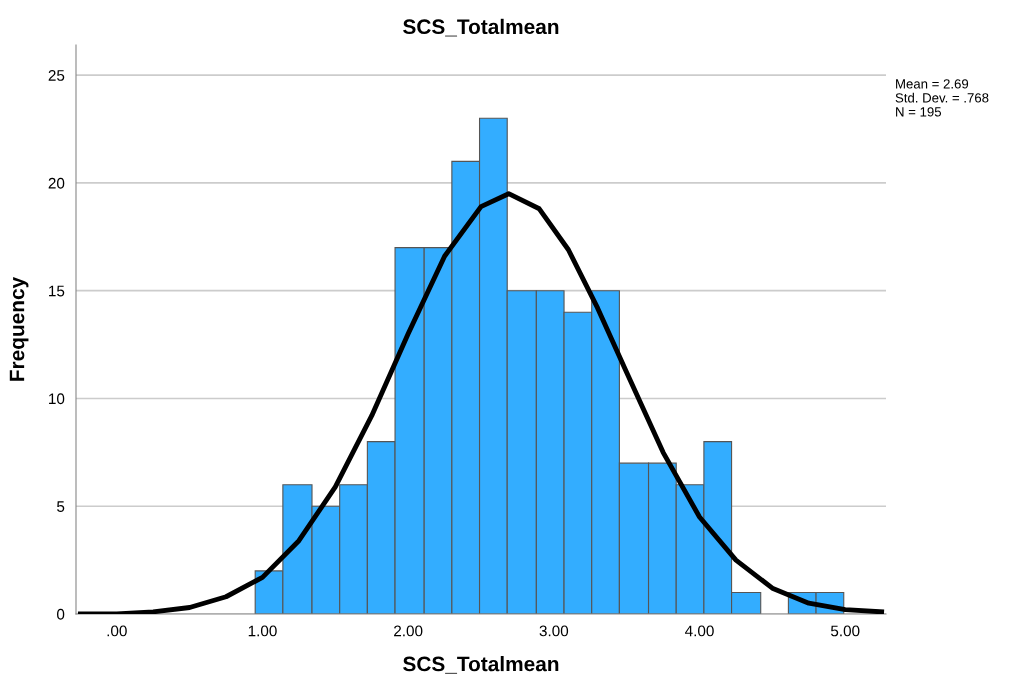 This screenshot has height=686, width=1009. What do you see at coordinates (57, 399) in the screenshot?
I see `y-tick-label: 10` at bounding box center [57, 399].